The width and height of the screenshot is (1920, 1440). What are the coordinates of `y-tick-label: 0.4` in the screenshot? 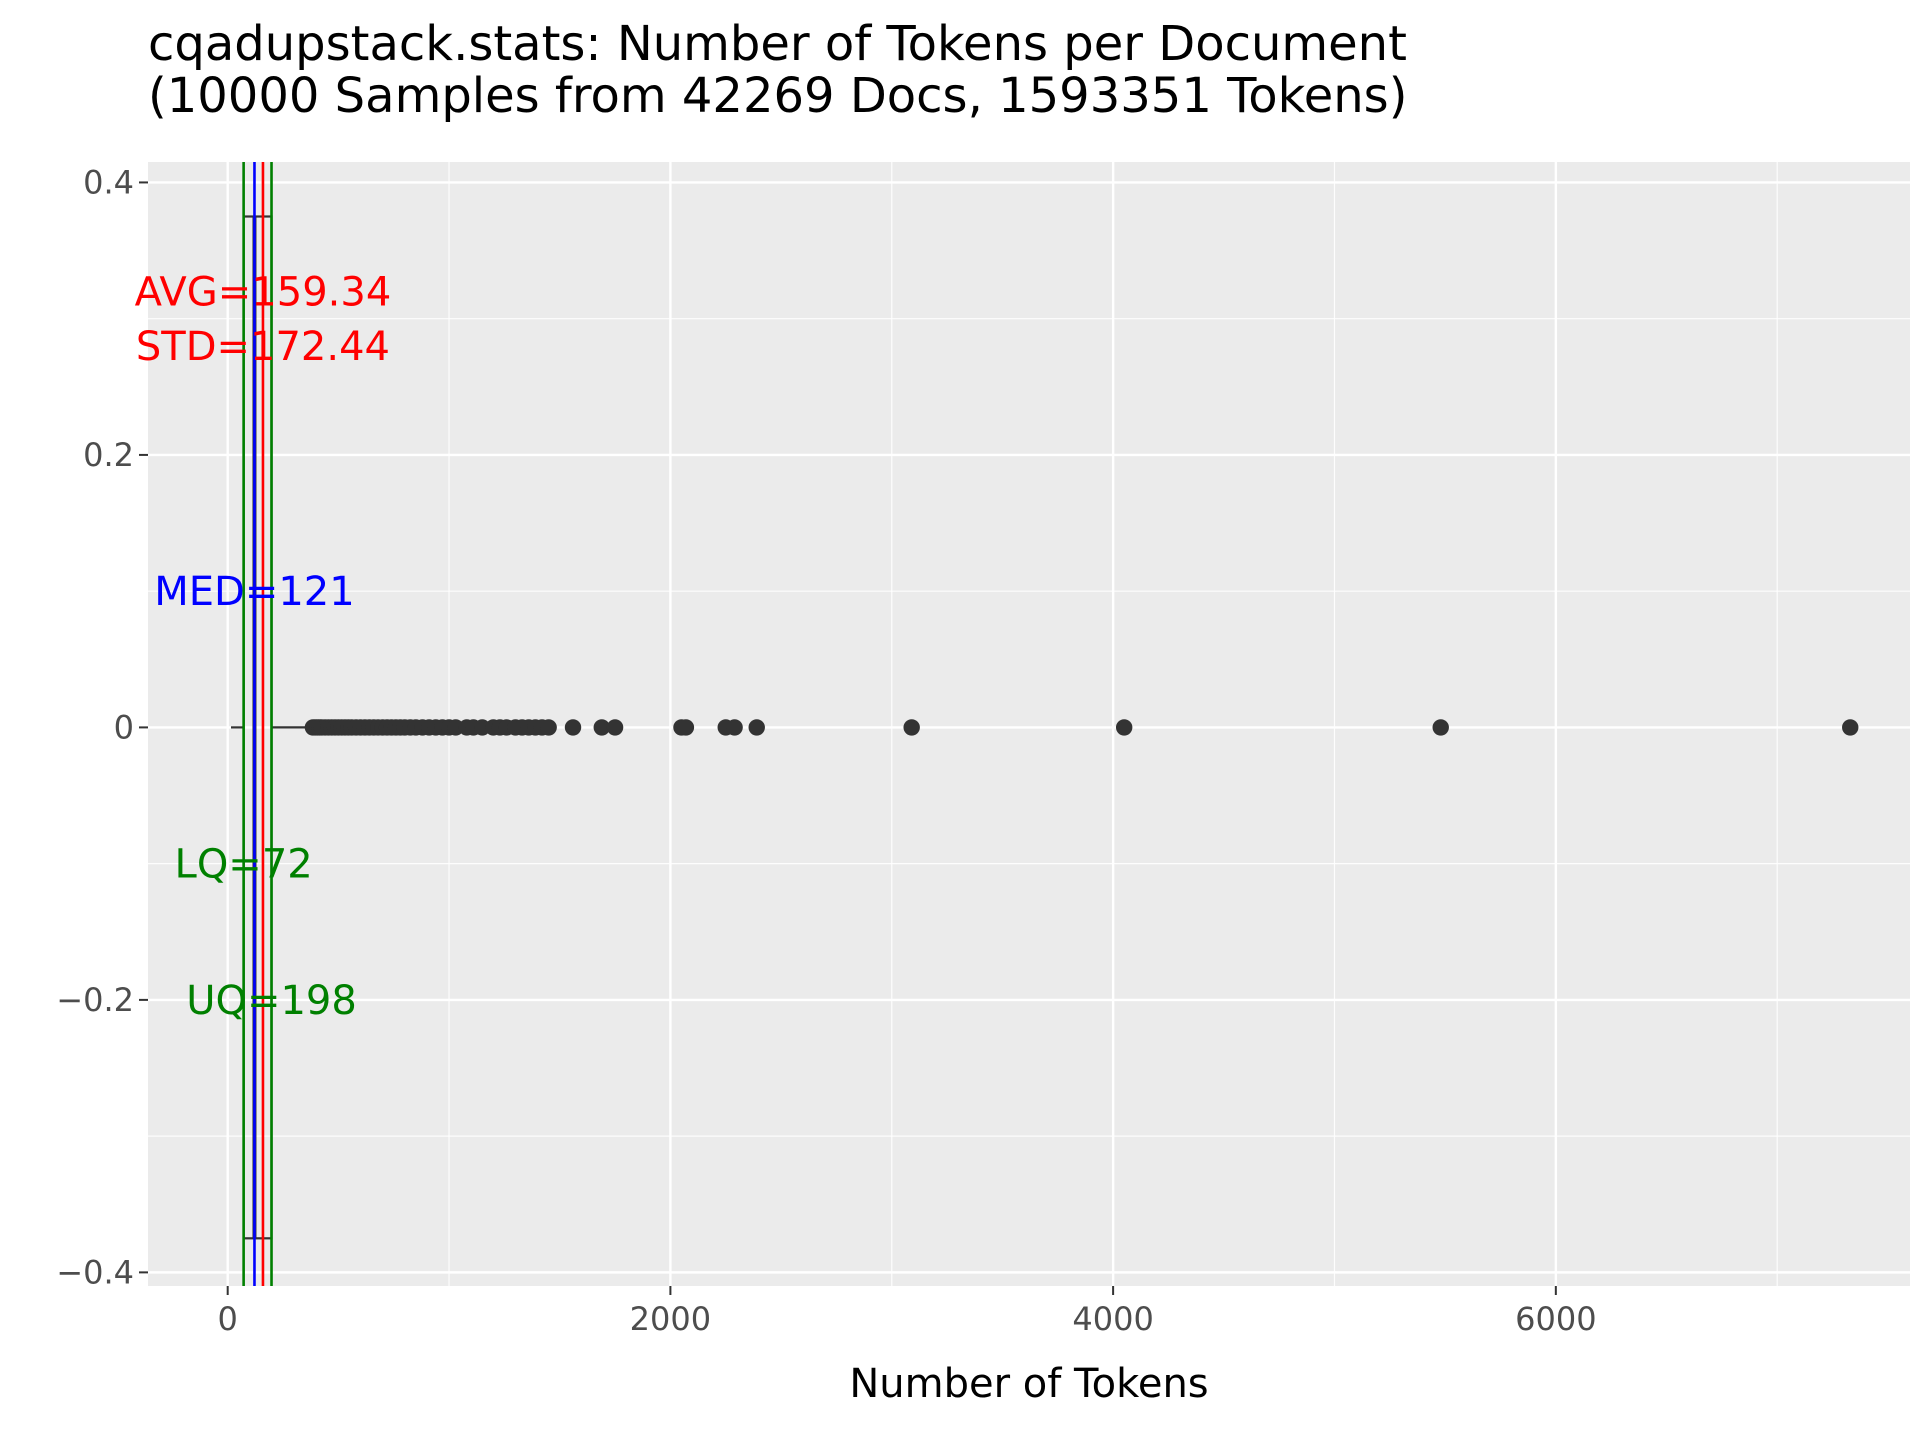 It's located at (108, 182).